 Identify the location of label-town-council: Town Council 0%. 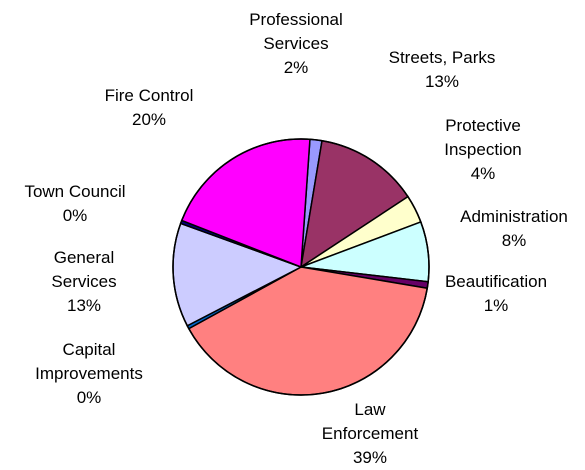
(74, 204).